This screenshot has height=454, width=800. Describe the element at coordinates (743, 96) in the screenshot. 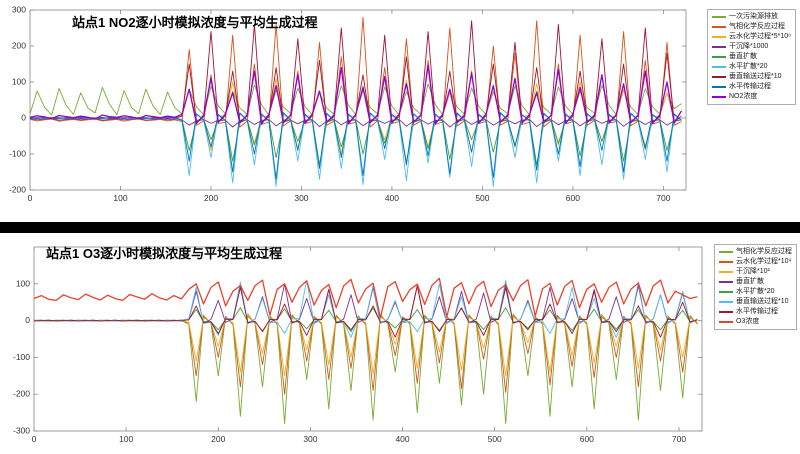

I see `legend-item-label: NO2浓度` at that location.